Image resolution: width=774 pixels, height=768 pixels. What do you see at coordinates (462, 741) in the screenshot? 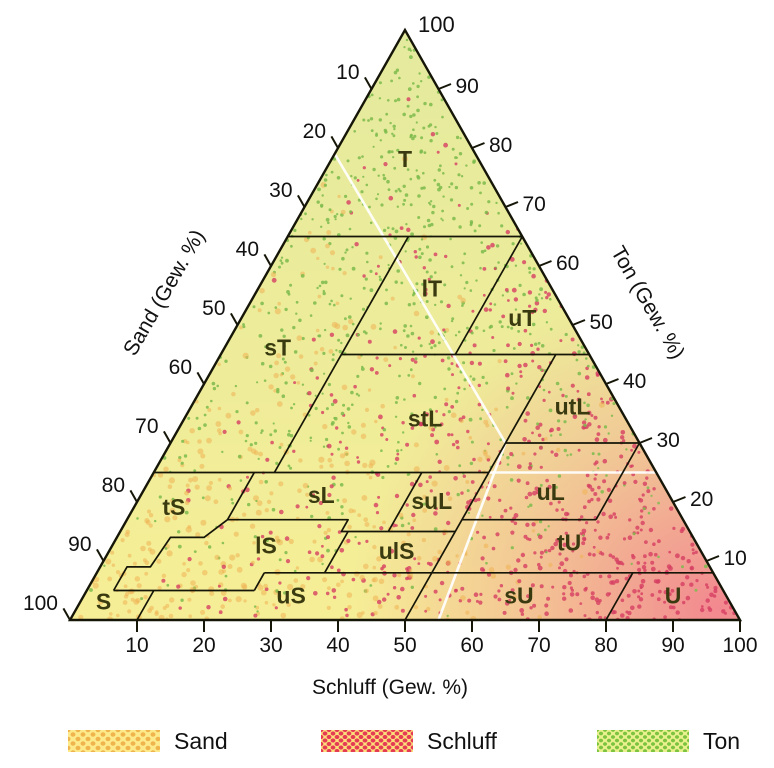
I see `legend-label-schluff: Schluff` at bounding box center [462, 741].